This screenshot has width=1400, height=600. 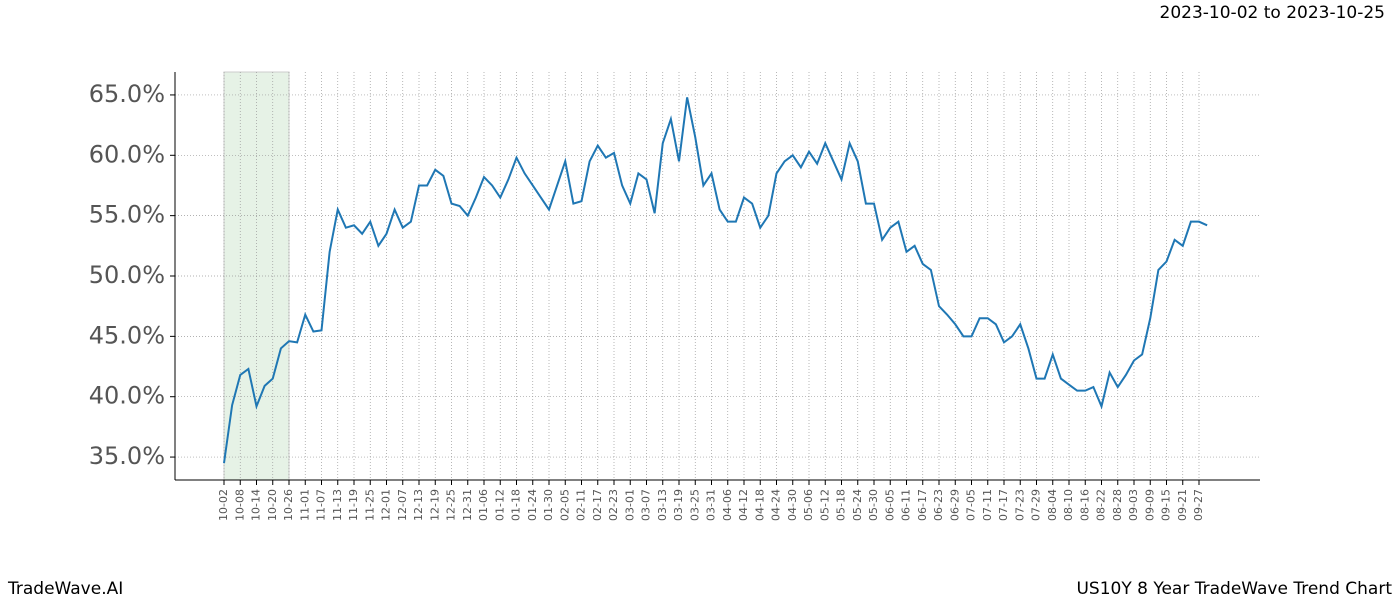 What do you see at coordinates (727, 505) in the screenshot?
I see `x-tick-label: 04-06` at bounding box center [727, 505].